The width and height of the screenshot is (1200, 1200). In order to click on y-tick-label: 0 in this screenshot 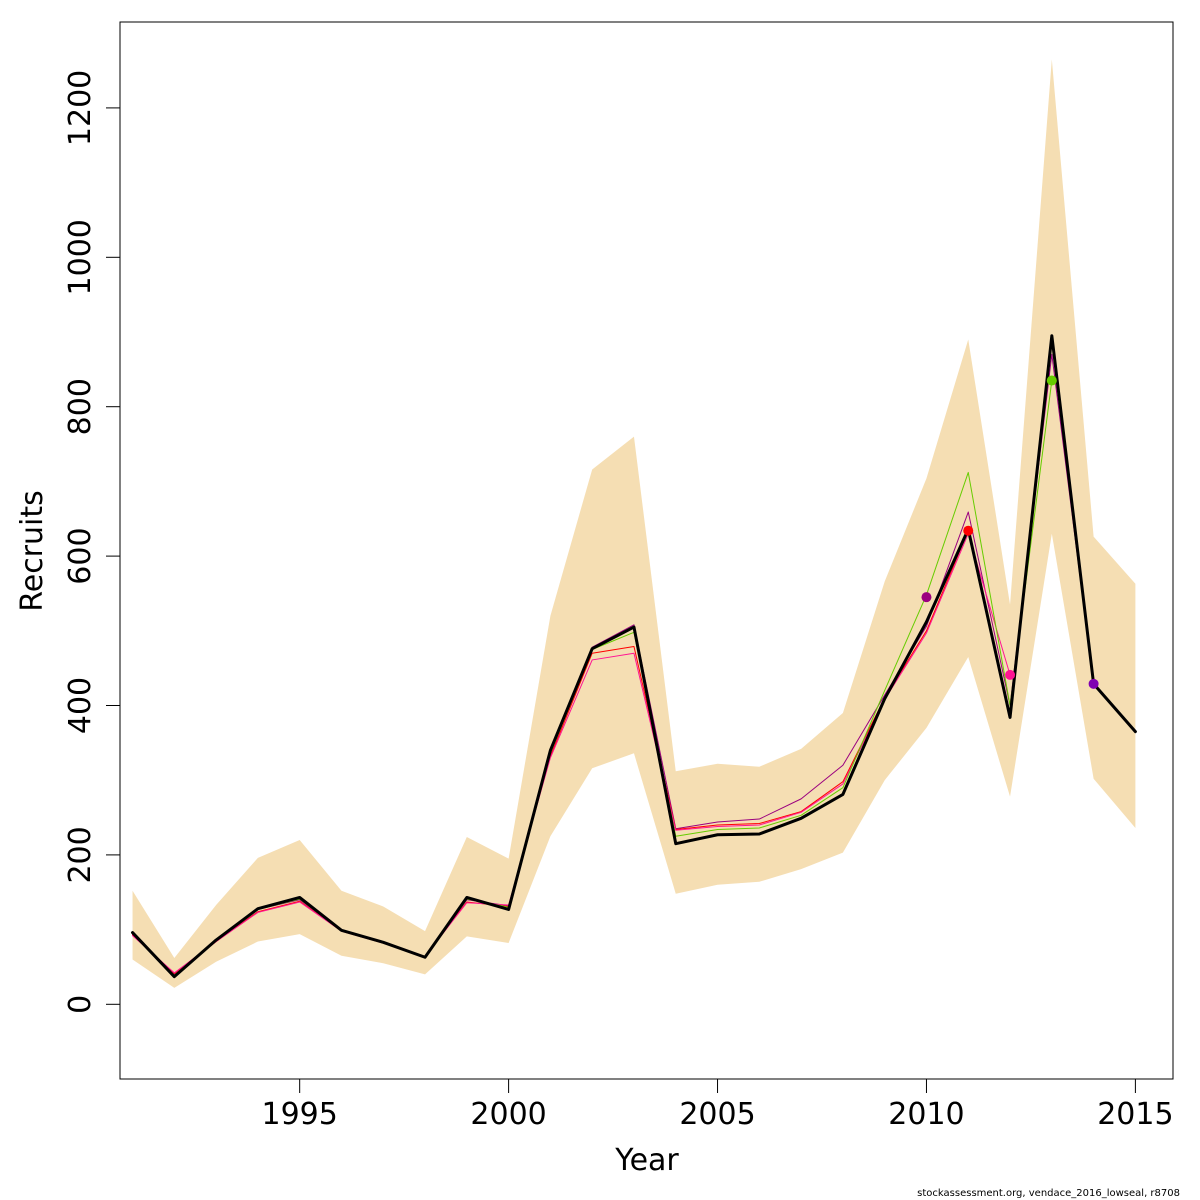, I will do `click(80, 1004)`.